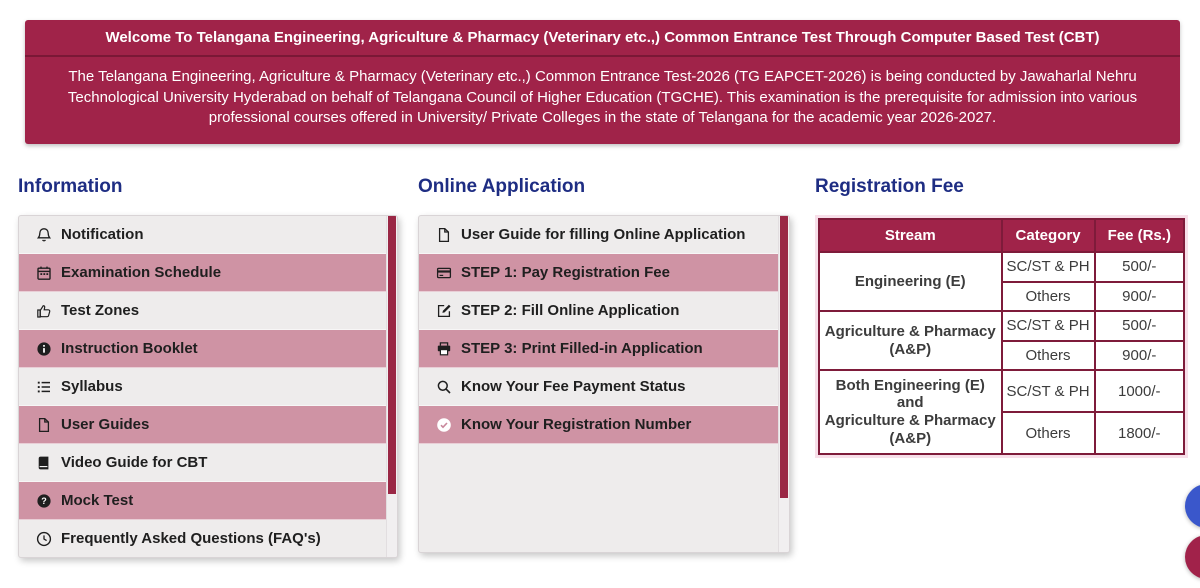 This screenshot has width=1200, height=588. I want to click on table-row: Others 1800/-, so click(1002, 433).